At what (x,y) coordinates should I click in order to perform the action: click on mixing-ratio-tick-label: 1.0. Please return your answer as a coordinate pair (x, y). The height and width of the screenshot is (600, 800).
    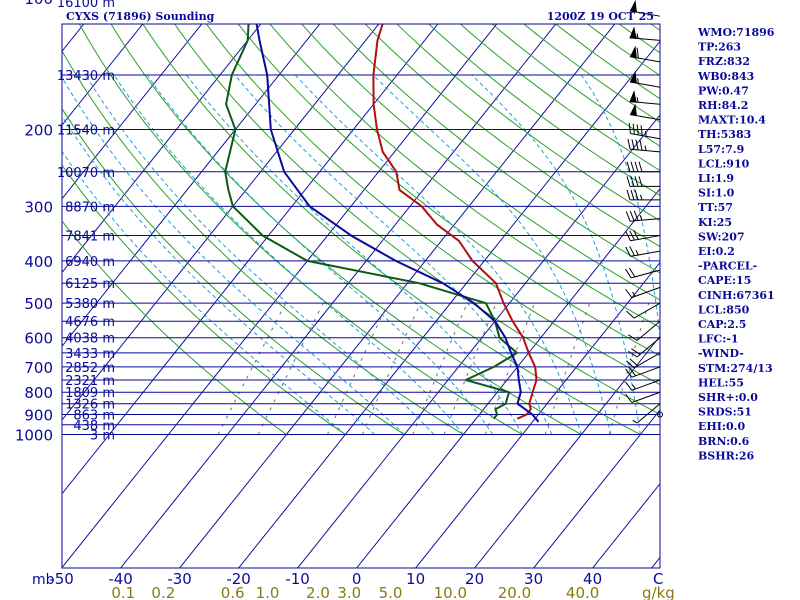
    Looking at the image, I should click on (268, 592).